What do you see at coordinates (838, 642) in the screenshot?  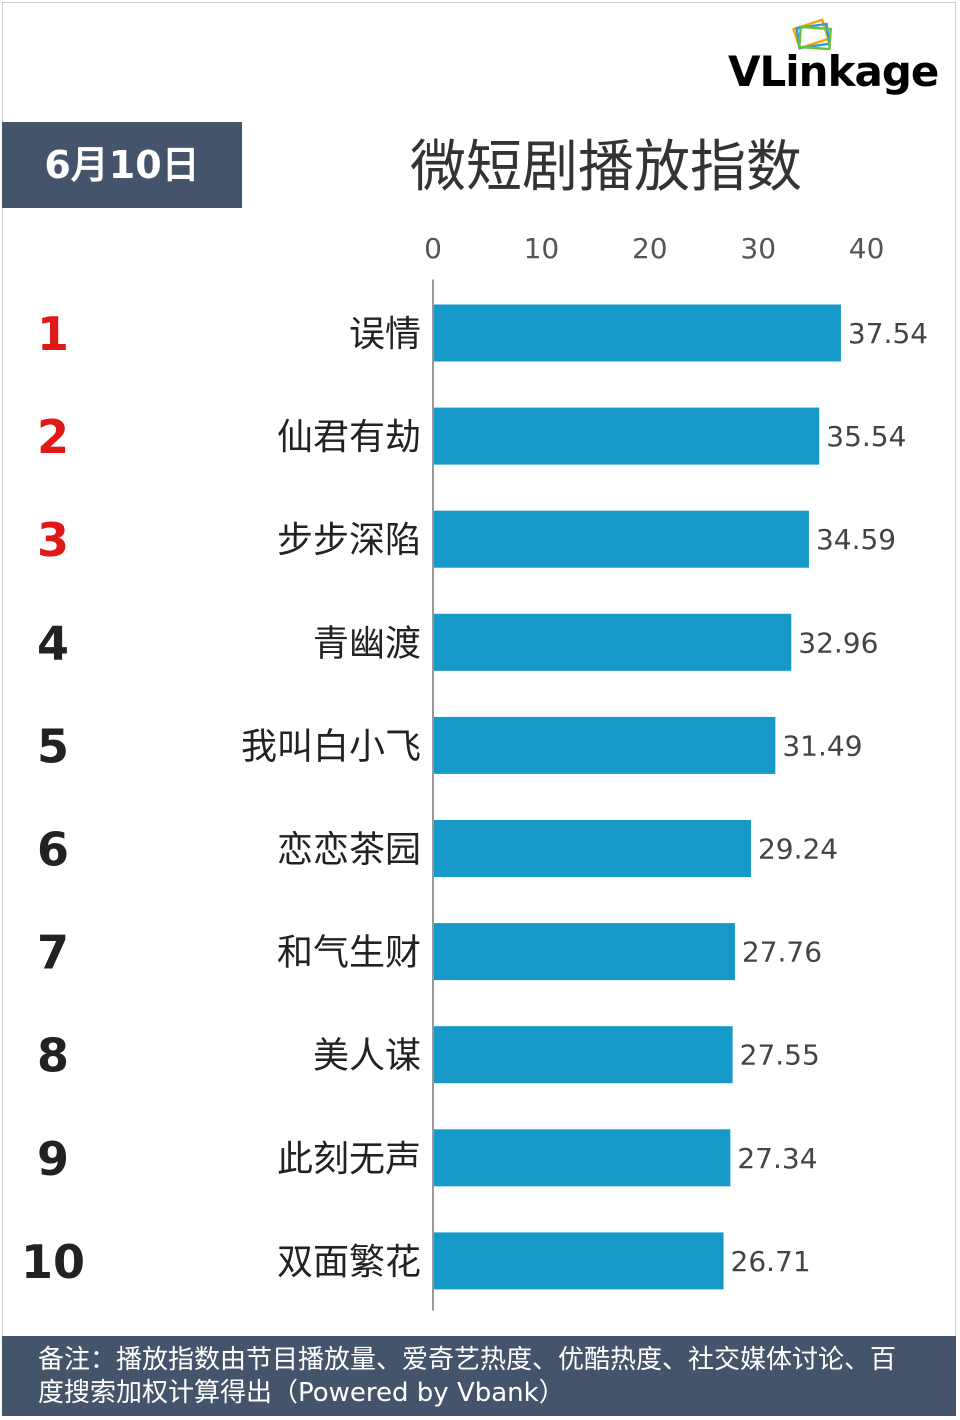 I see `bar-value-label: 32.96` at bounding box center [838, 642].